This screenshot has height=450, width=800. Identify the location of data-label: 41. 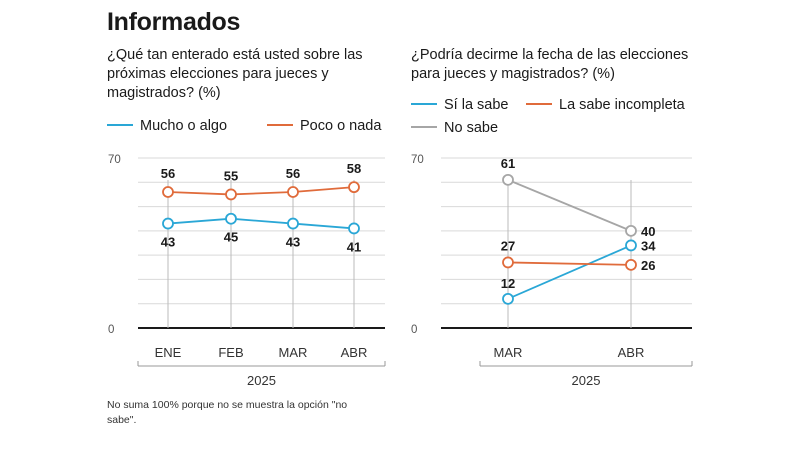
(354, 246).